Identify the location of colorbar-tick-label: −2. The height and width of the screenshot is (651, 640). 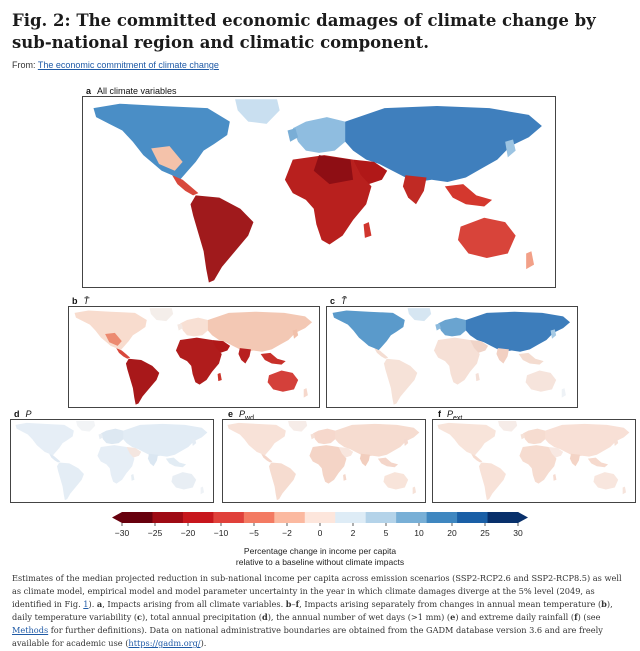
(287, 533).